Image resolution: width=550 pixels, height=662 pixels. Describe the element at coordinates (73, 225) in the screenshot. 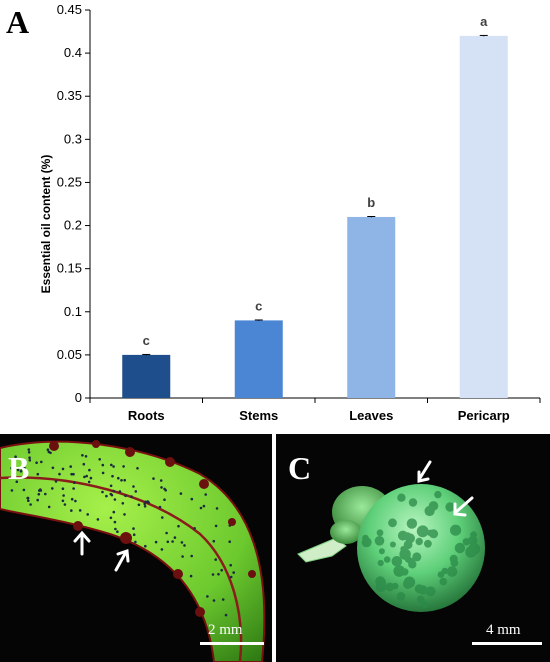

I see `y-tick-label: 0.2` at that location.